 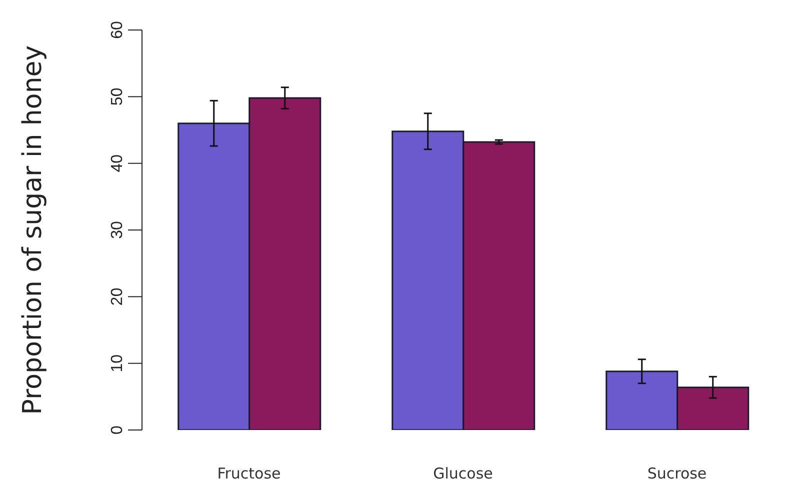 I want to click on y-tick-label: 20, so click(x=117, y=297).